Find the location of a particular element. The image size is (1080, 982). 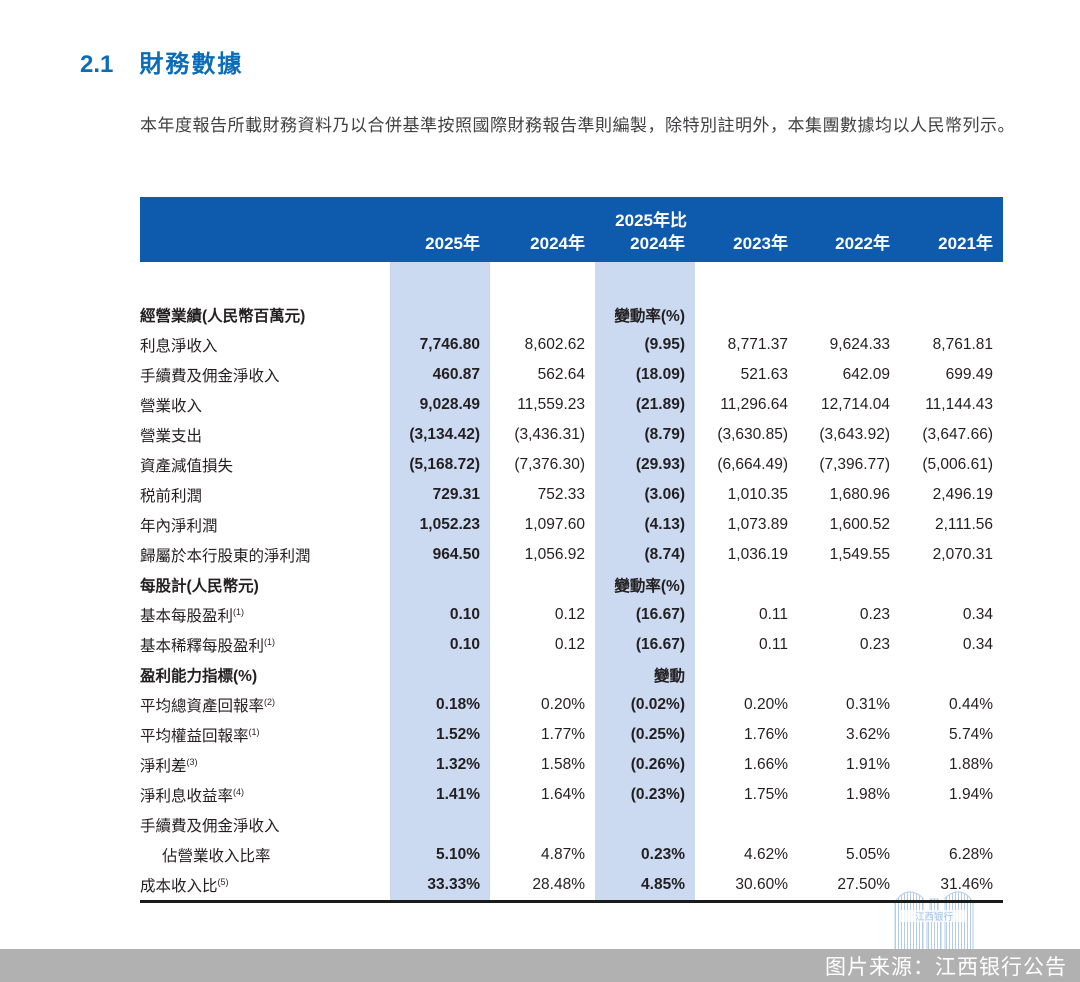

table-row: 基本每股盈利(1) 0.10 0.12 (16.67) 0.11 0.23 0.34 is located at coordinates (571, 615).